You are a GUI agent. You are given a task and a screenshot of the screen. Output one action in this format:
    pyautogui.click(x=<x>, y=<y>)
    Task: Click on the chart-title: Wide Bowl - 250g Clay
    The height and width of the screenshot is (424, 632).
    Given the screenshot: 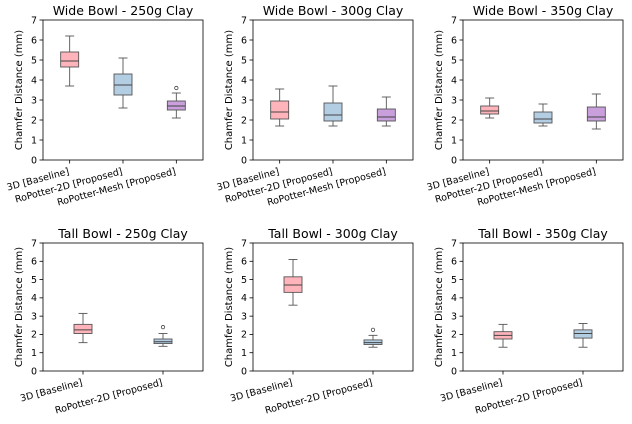 What is the action you would take?
    pyautogui.click(x=123, y=10)
    